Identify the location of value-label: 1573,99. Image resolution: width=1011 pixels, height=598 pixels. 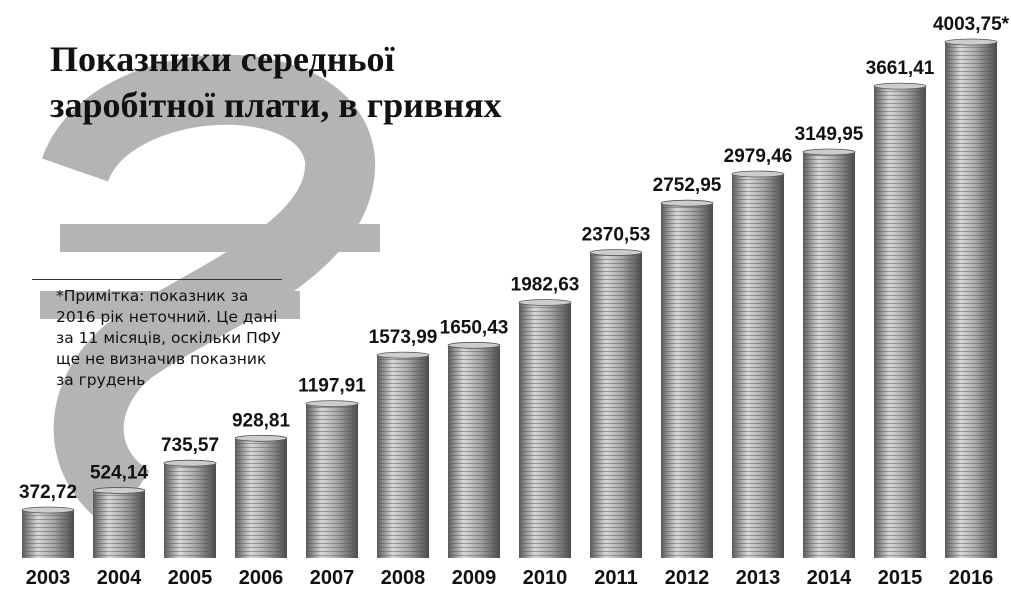
(403, 337).